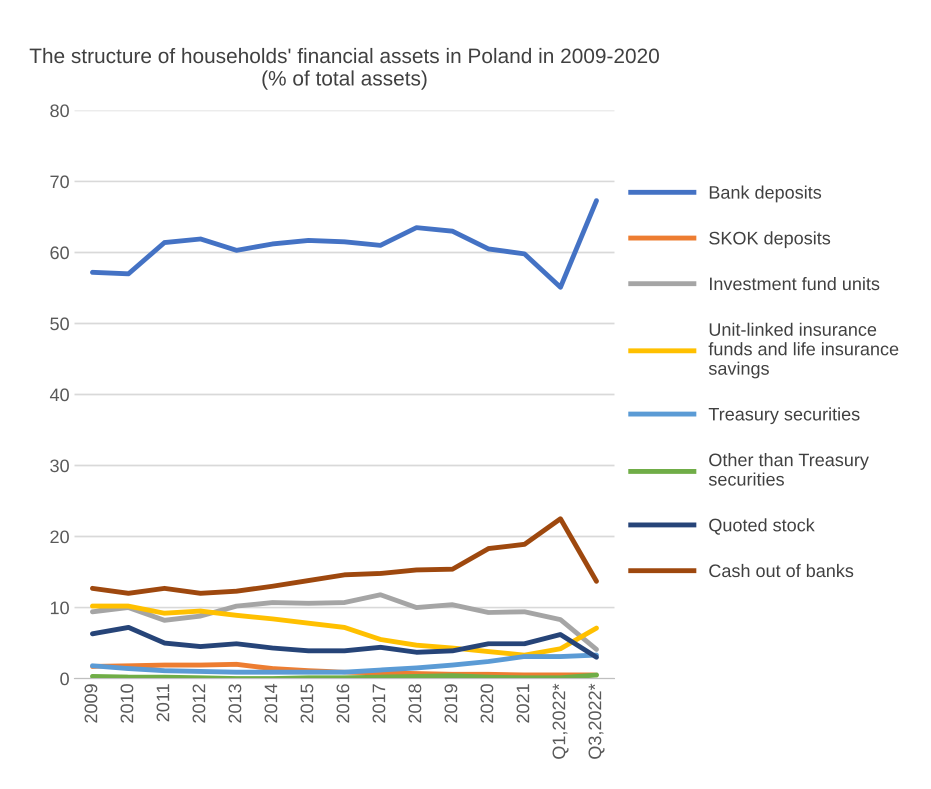 The width and height of the screenshot is (931, 789). What do you see at coordinates (451, 703) in the screenshot?
I see `x-tick-label: 2019` at bounding box center [451, 703].